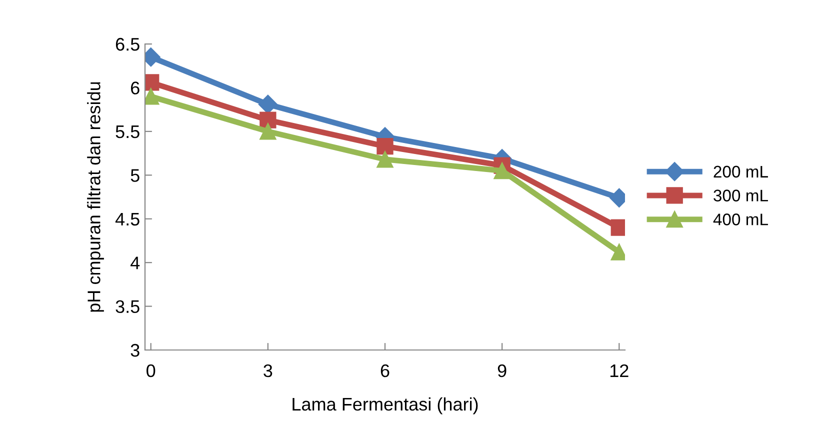  I want to click on x-tick-label: 0, so click(151, 371).